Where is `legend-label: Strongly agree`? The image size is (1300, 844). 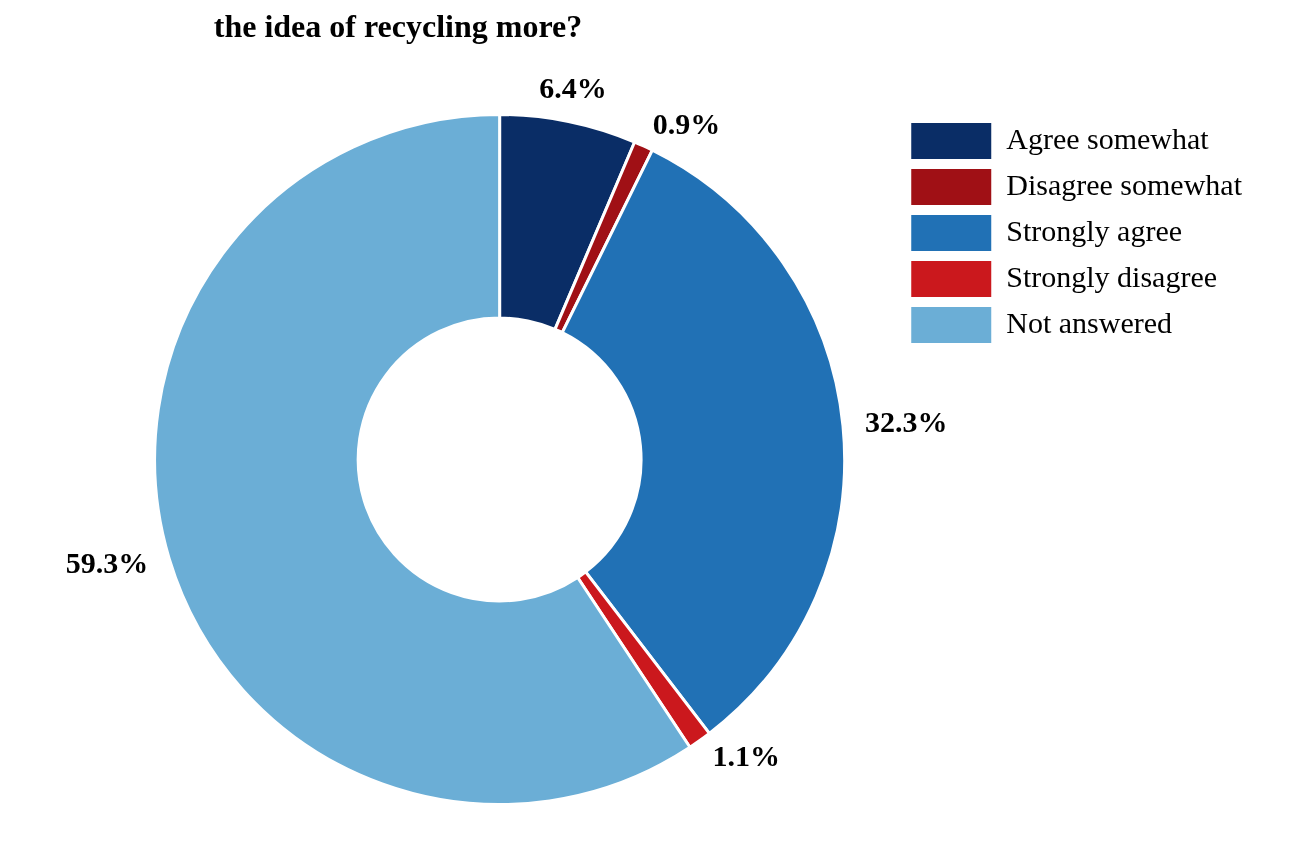
legend-label: Strongly agree is located at coordinates (1094, 230).